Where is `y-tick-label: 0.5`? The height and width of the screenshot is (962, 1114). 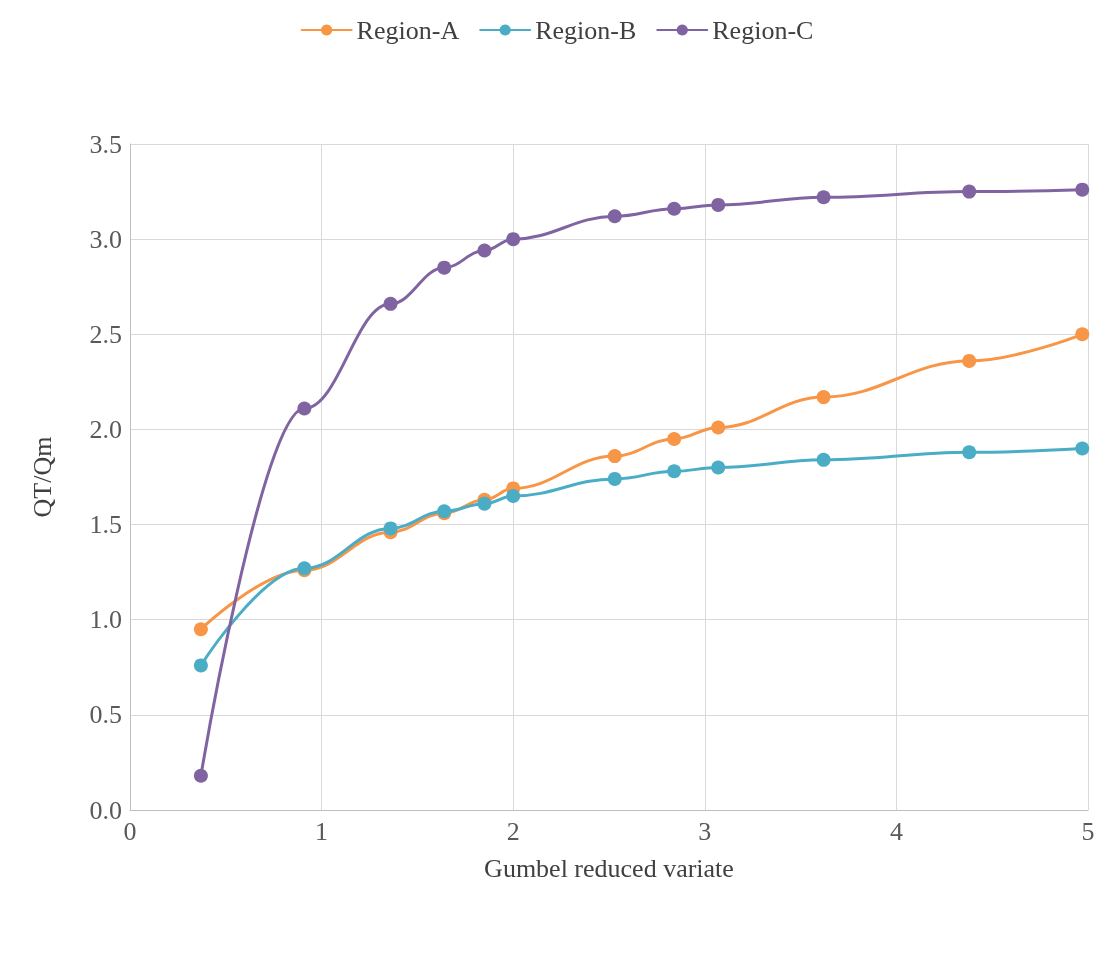 y-tick-label: 0.5 is located at coordinates (105, 715).